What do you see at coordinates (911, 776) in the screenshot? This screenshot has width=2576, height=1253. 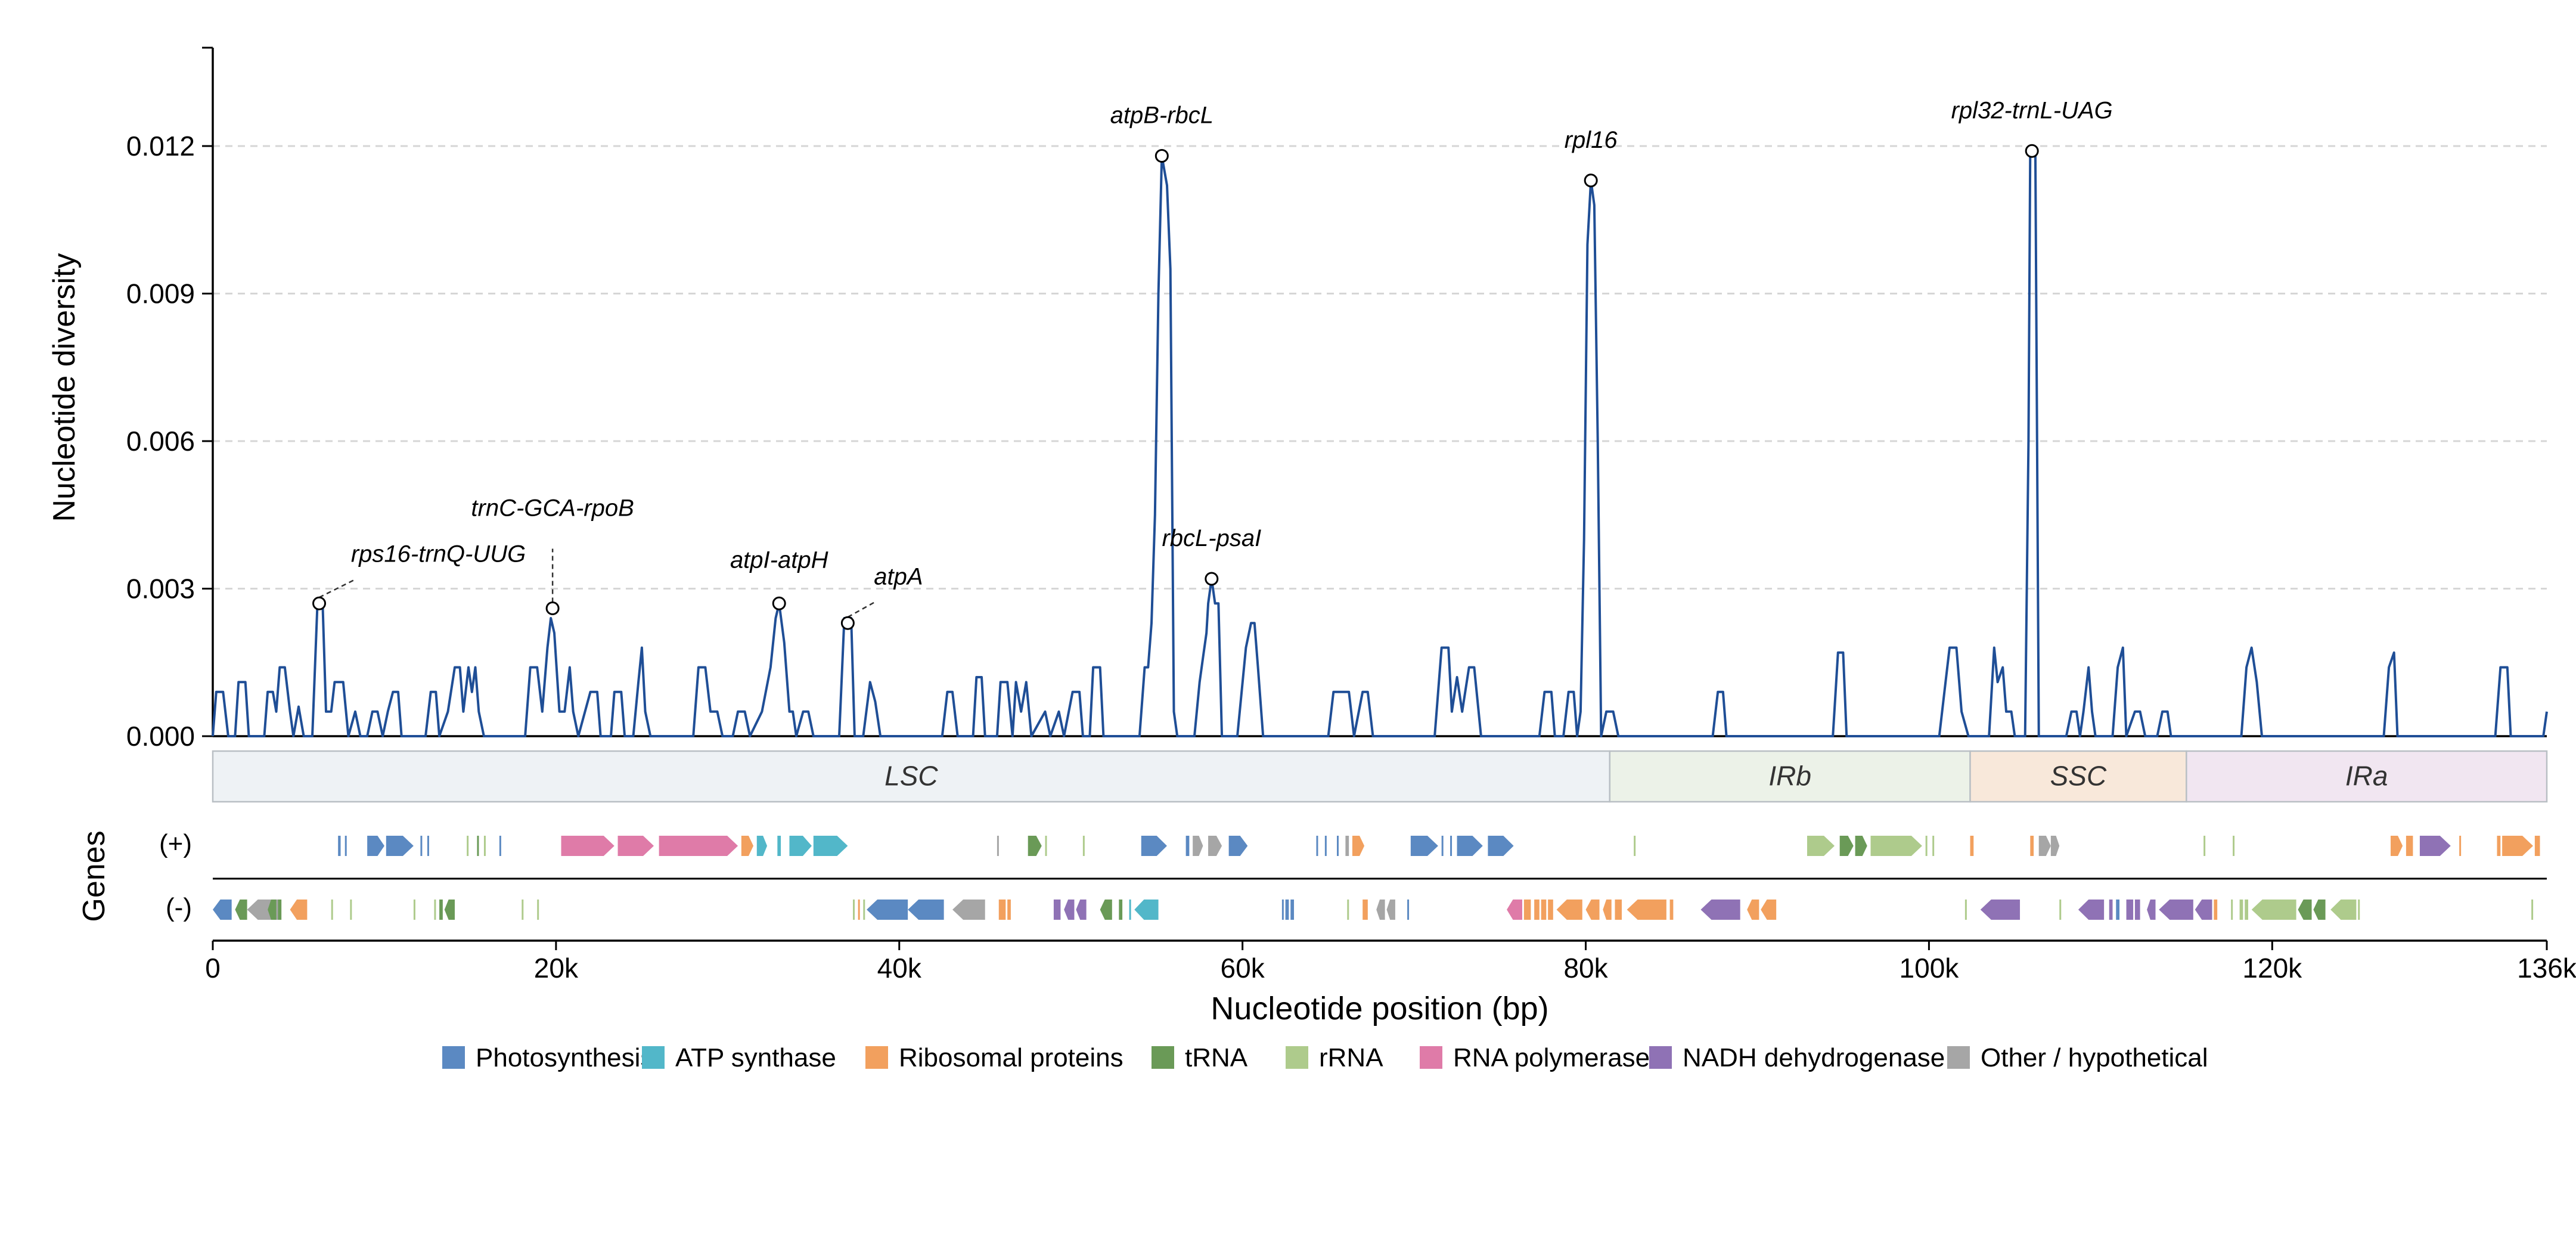 I see `region-label: LSC` at bounding box center [911, 776].